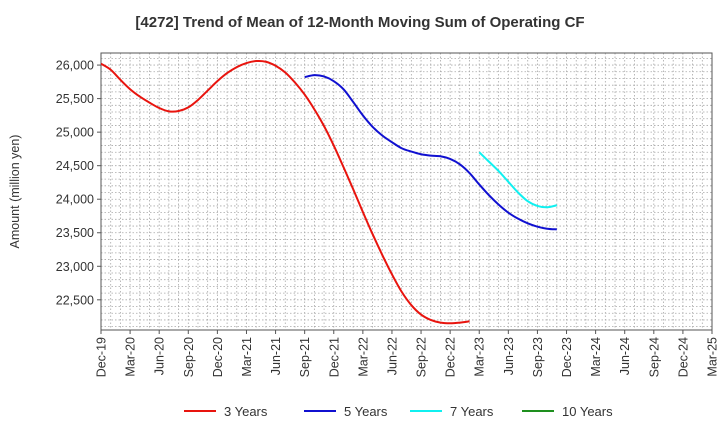 The width and height of the screenshot is (720, 440). What do you see at coordinates (713, 357) in the screenshot?
I see `x-tick-label: Mar-25` at bounding box center [713, 357].